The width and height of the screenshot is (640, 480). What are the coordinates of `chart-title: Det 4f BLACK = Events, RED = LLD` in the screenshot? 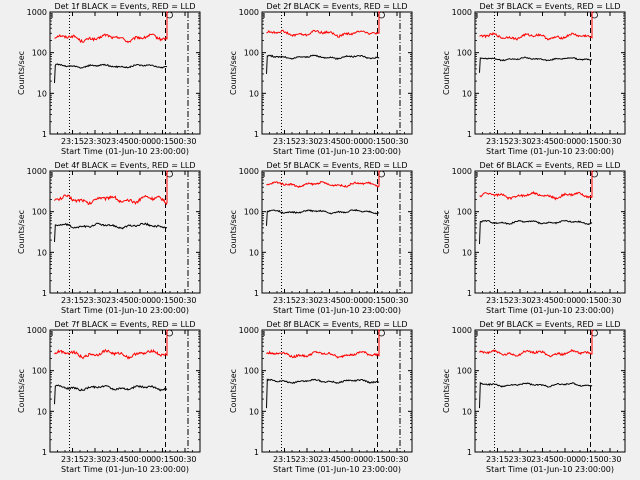 It's located at (124, 165).